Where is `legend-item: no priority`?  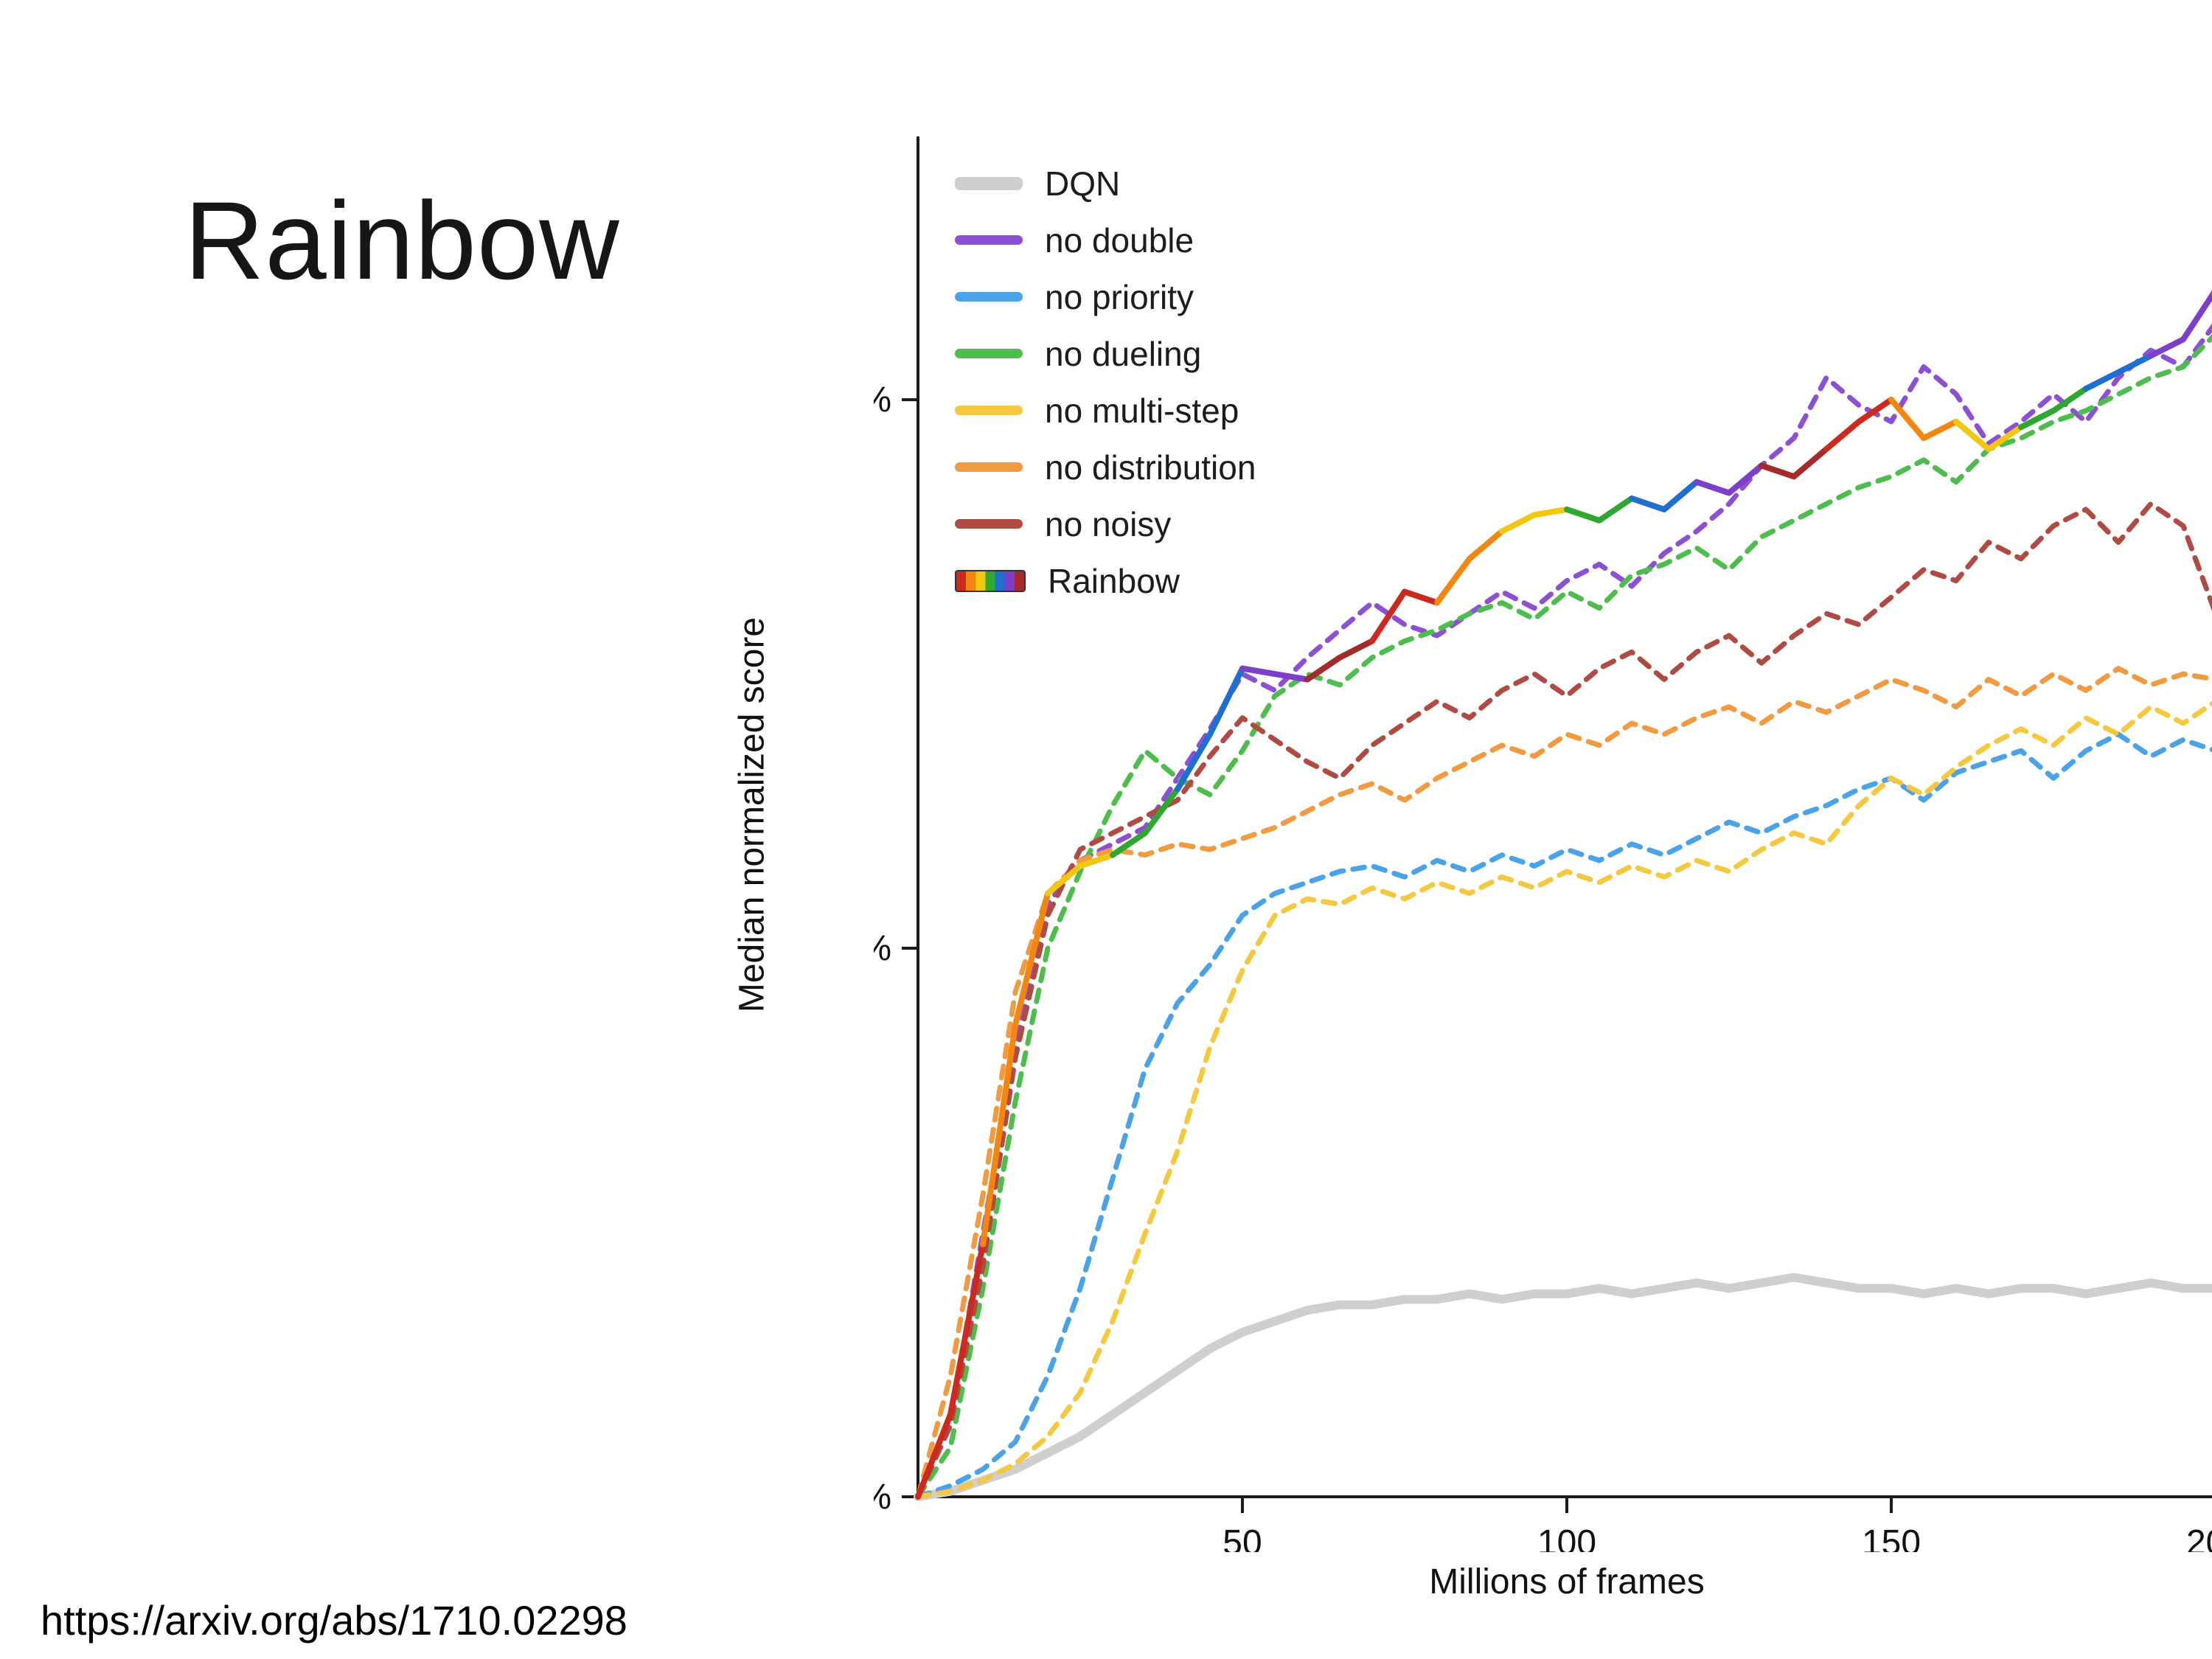 legend-item: no priority is located at coordinates (1105, 296).